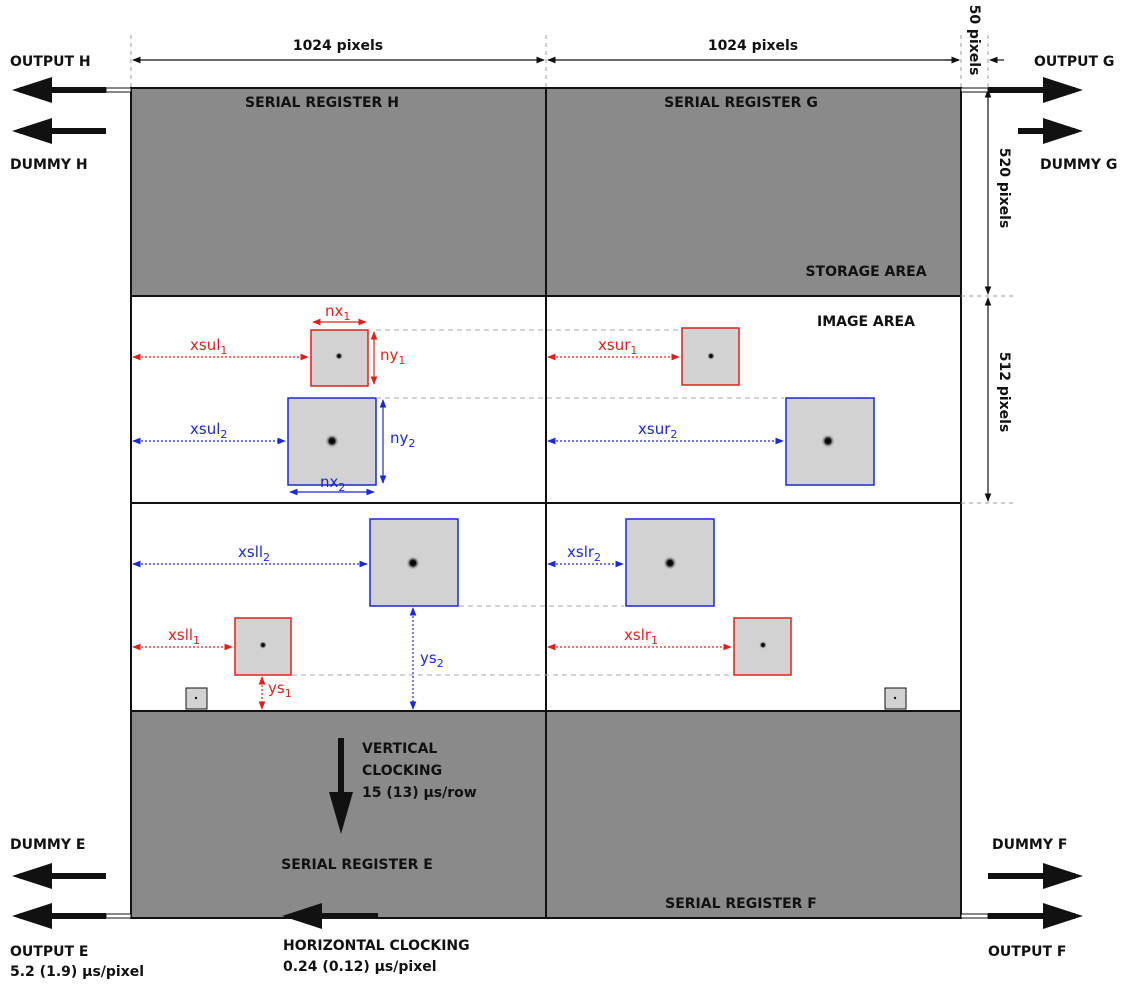 Image resolution: width=1128 pixels, height=985 pixels. What do you see at coordinates (865, 272) in the screenshot?
I see `storage-area-label: STORAGE AREA` at bounding box center [865, 272].